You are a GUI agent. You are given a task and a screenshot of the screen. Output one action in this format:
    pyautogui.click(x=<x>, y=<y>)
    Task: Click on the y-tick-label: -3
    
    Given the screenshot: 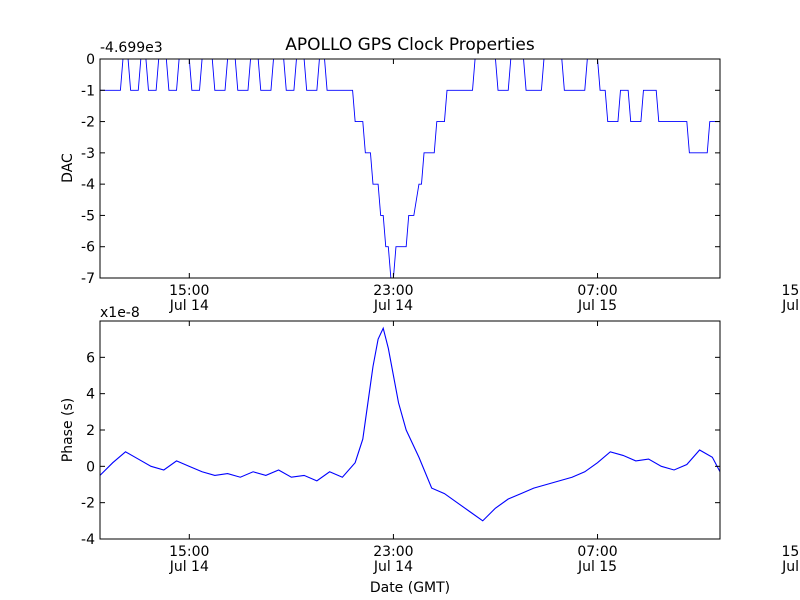 What is the action you would take?
    pyautogui.click(x=88, y=154)
    